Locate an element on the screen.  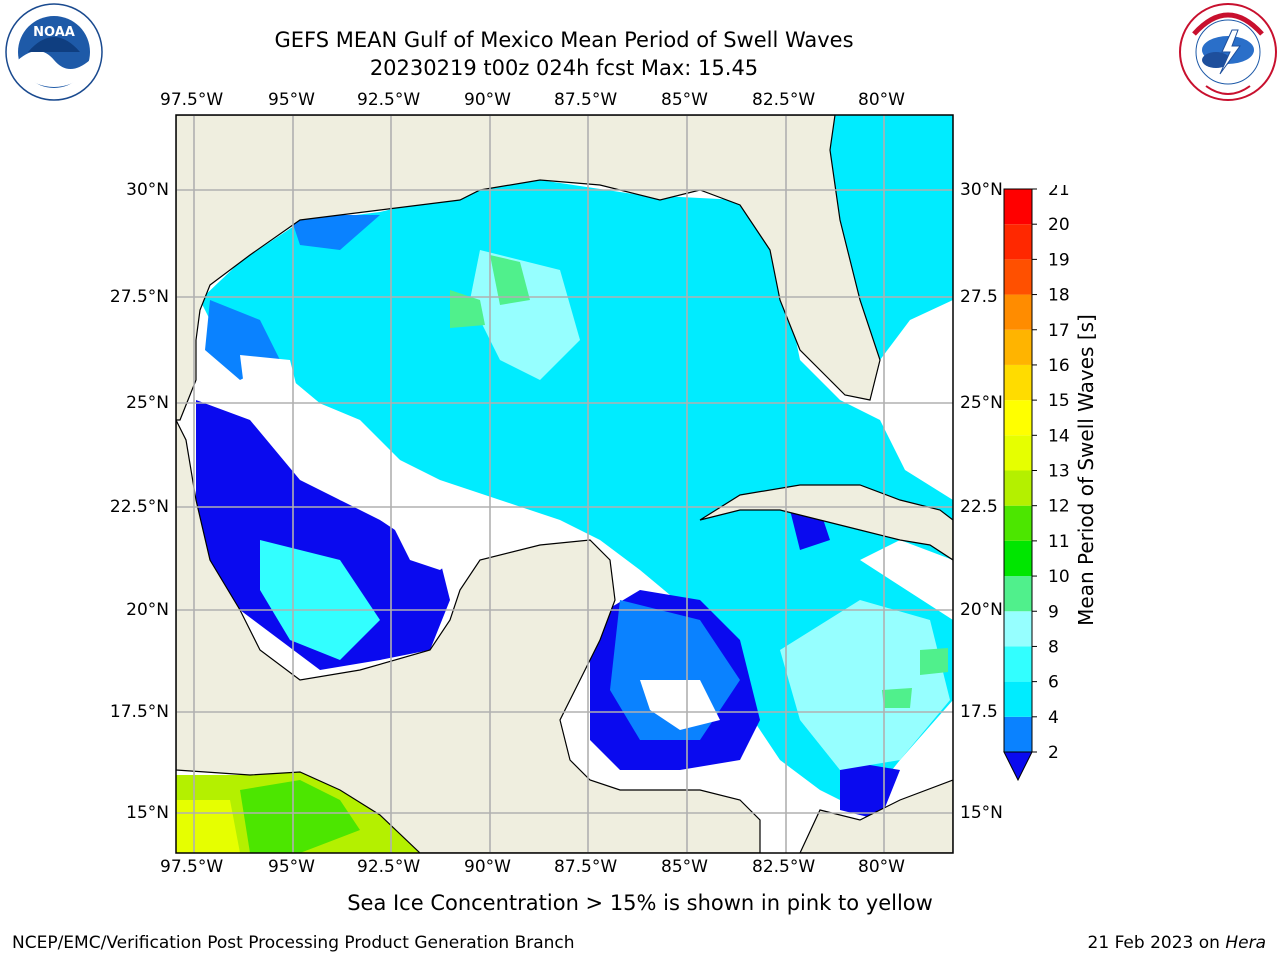
lat-label-left: 15°N is located at coordinates (147, 813).